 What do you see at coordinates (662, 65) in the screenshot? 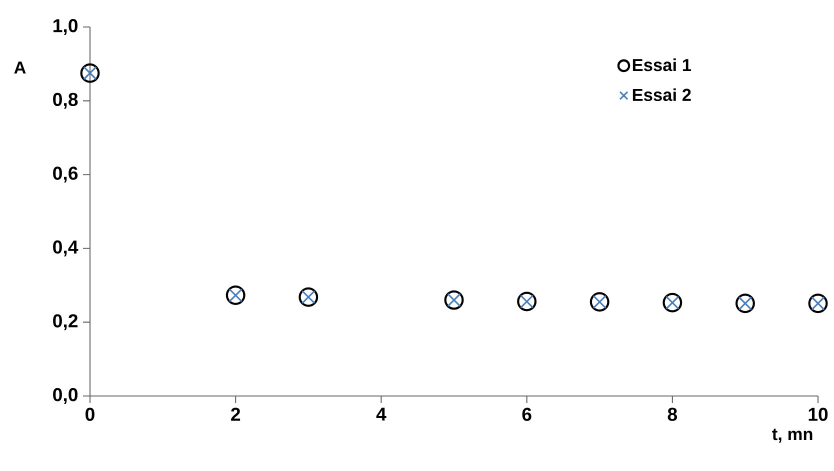
I see `legend-label: Essai 1` at bounding box center [662, 65].